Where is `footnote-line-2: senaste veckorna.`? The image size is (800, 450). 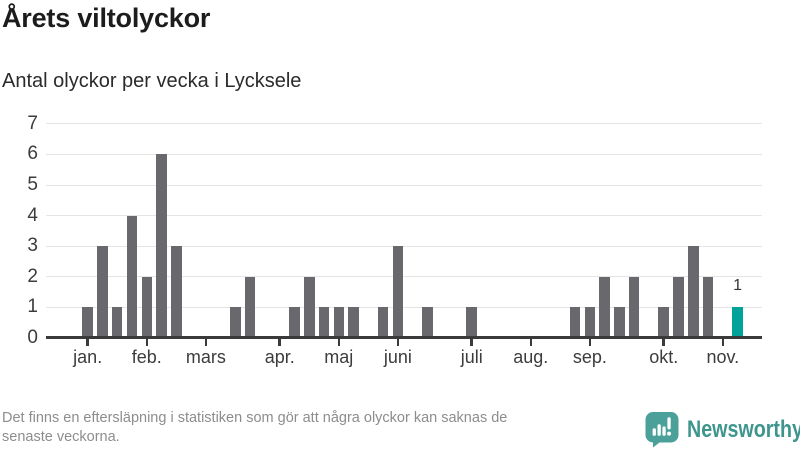 footnote-line-2: senaste veckorna. is located at coordinates (61, 437).